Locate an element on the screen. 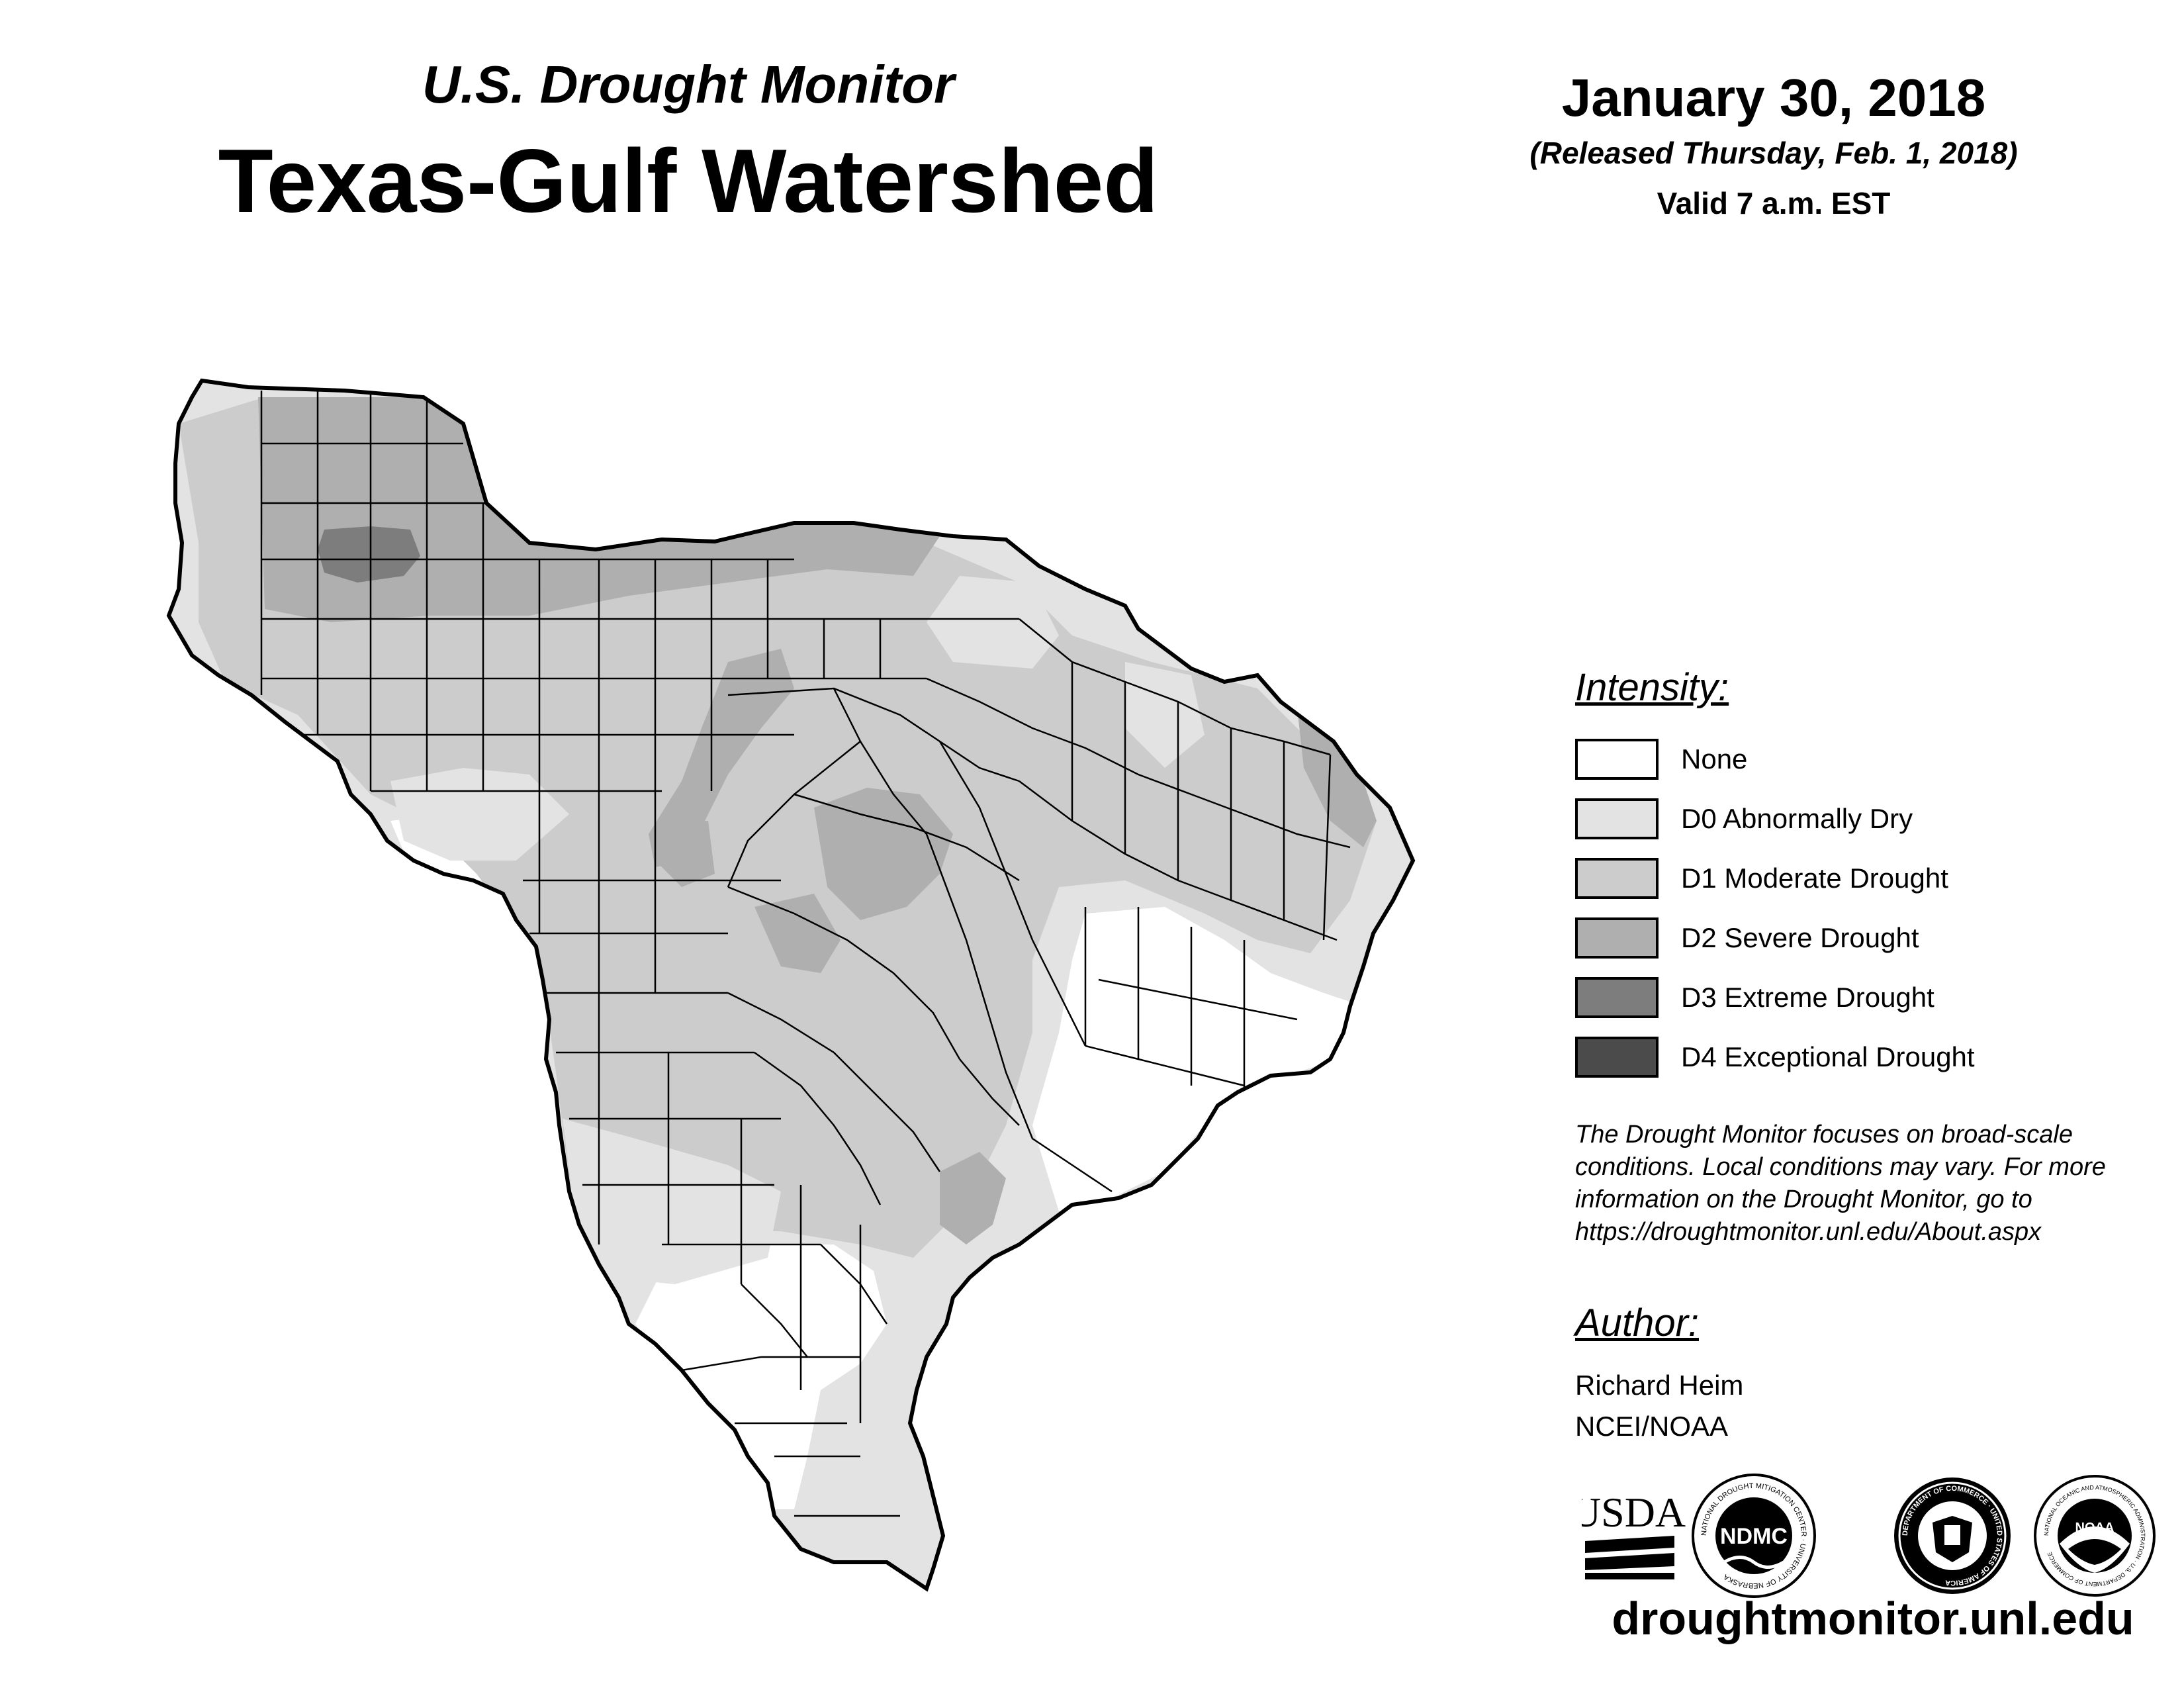  legend-swatch-d0 is located at coordinates (1617, 818).